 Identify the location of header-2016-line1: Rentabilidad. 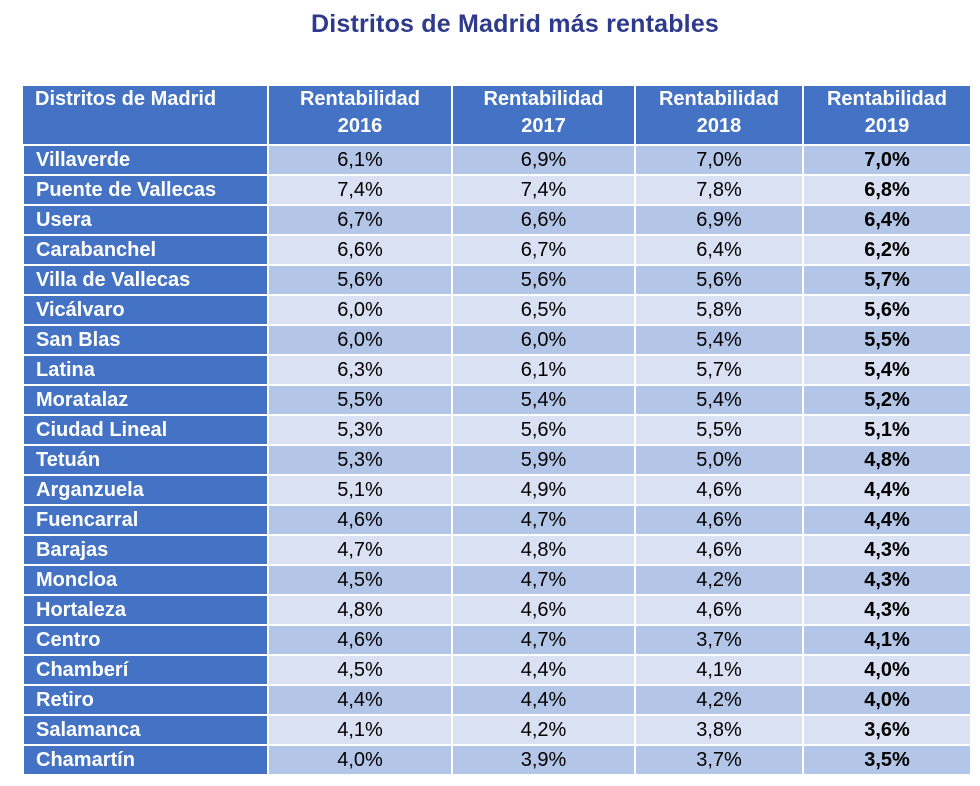
(359, 99).